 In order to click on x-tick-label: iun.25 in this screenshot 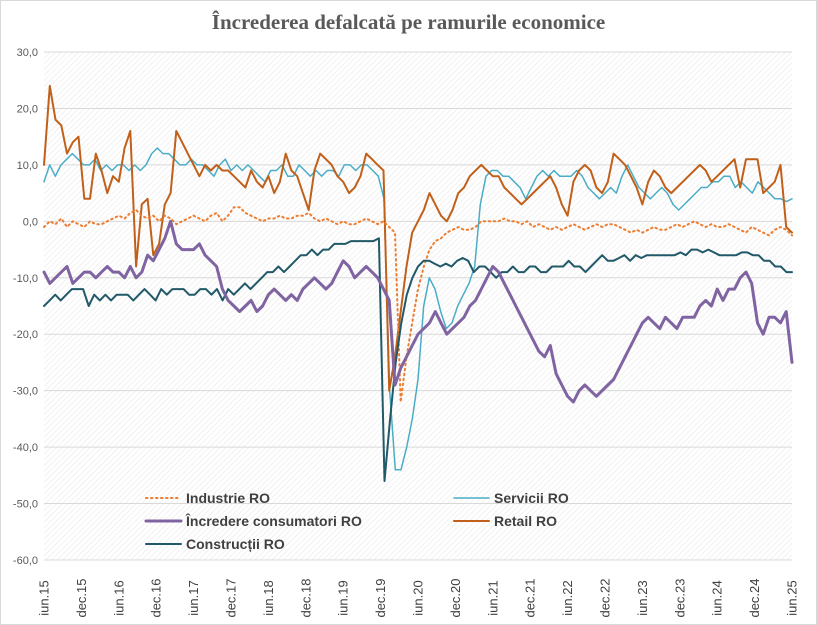, I will do `click(792, 597)`.